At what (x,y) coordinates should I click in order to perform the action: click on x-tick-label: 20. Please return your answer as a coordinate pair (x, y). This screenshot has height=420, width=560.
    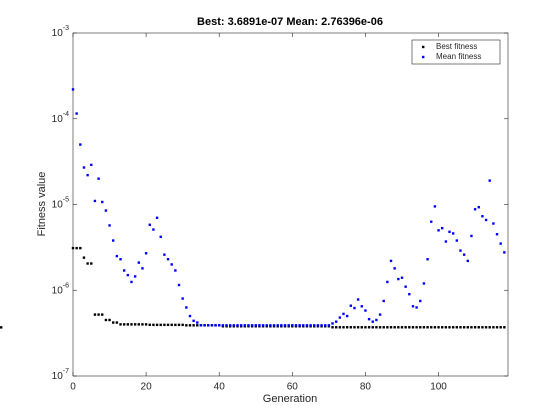
    Looking at the image, I should click on (147, 387).